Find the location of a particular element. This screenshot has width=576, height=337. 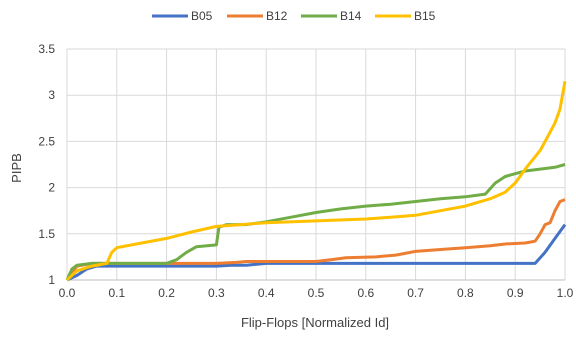

x-tick-label: 0.1 is located at coordinates (116, 293).